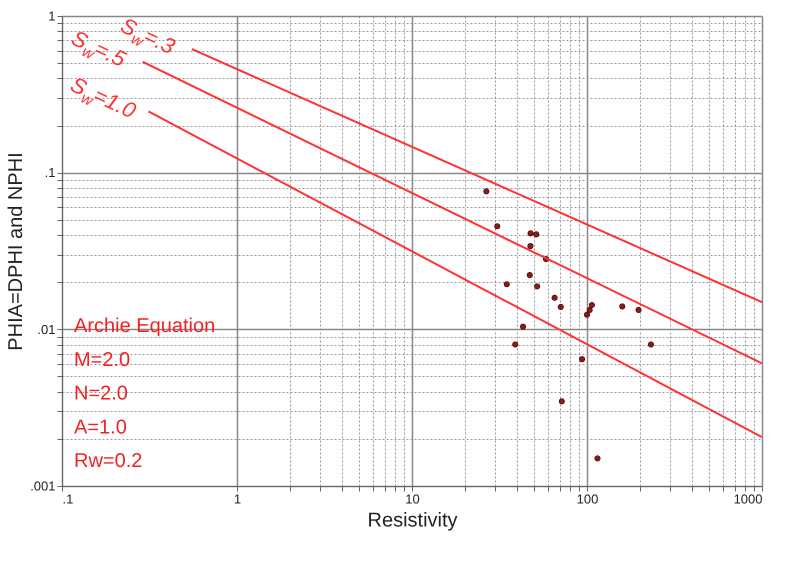  What do you see at coordinates (100, 427) in the screenshot?
I see `annotation: A=1.0` at bounding box center [100, 427].